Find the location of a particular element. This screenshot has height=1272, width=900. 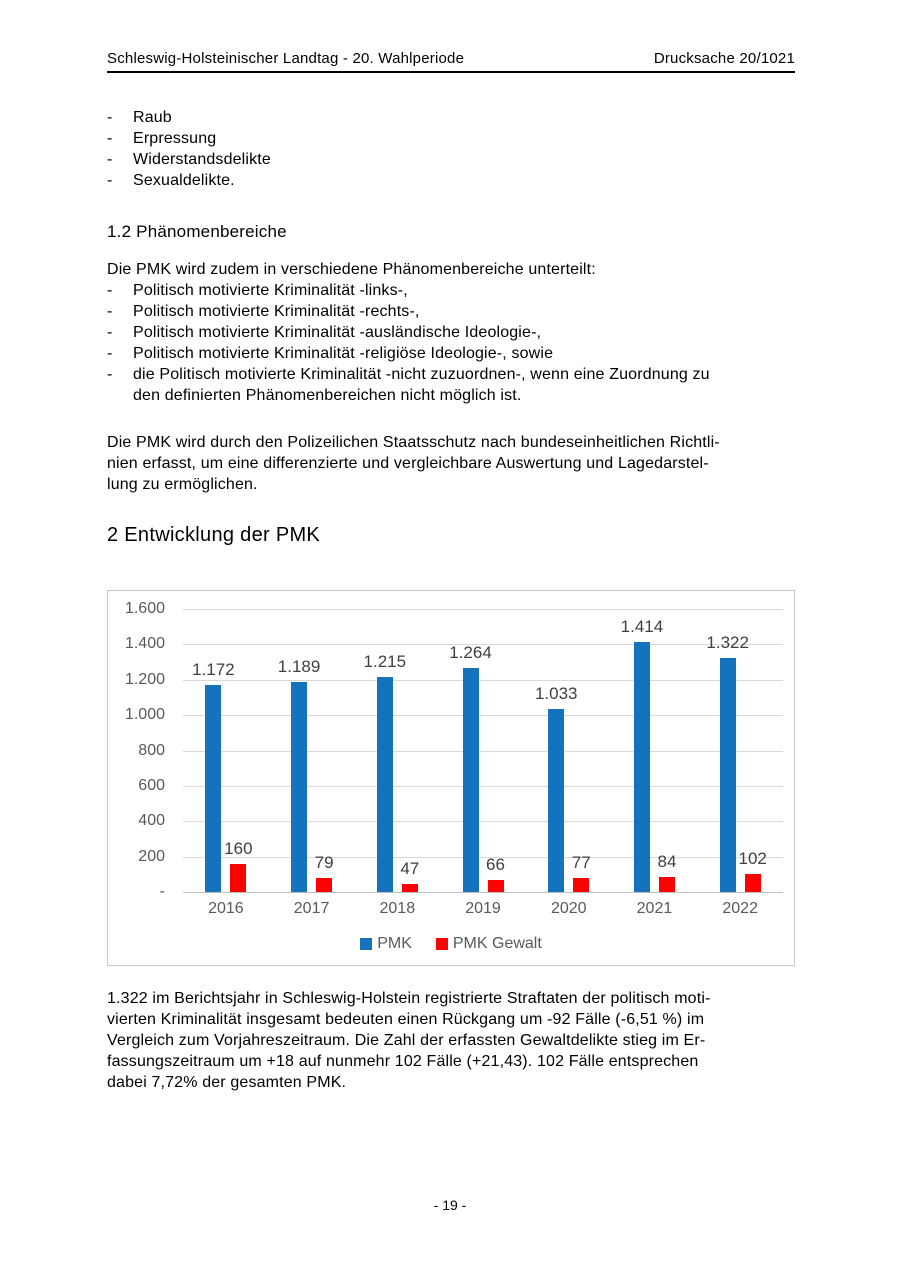

chart-legend: PMK PMK Gewalt is located at coordinates (451, 944).